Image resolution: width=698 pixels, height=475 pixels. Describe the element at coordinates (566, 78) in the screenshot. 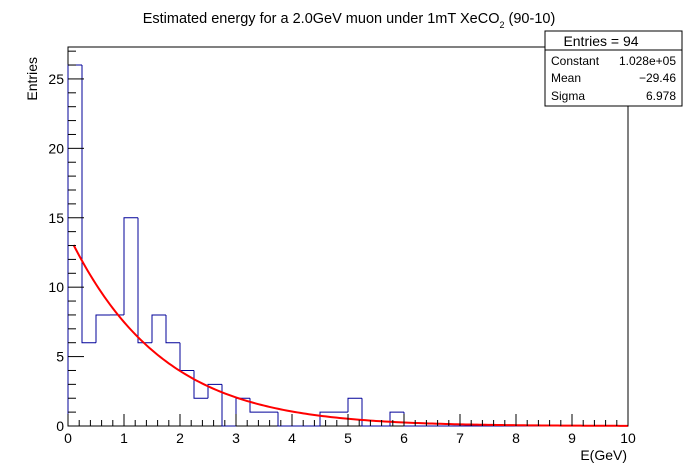

I see `stats-mean-label: Mean` at that location.